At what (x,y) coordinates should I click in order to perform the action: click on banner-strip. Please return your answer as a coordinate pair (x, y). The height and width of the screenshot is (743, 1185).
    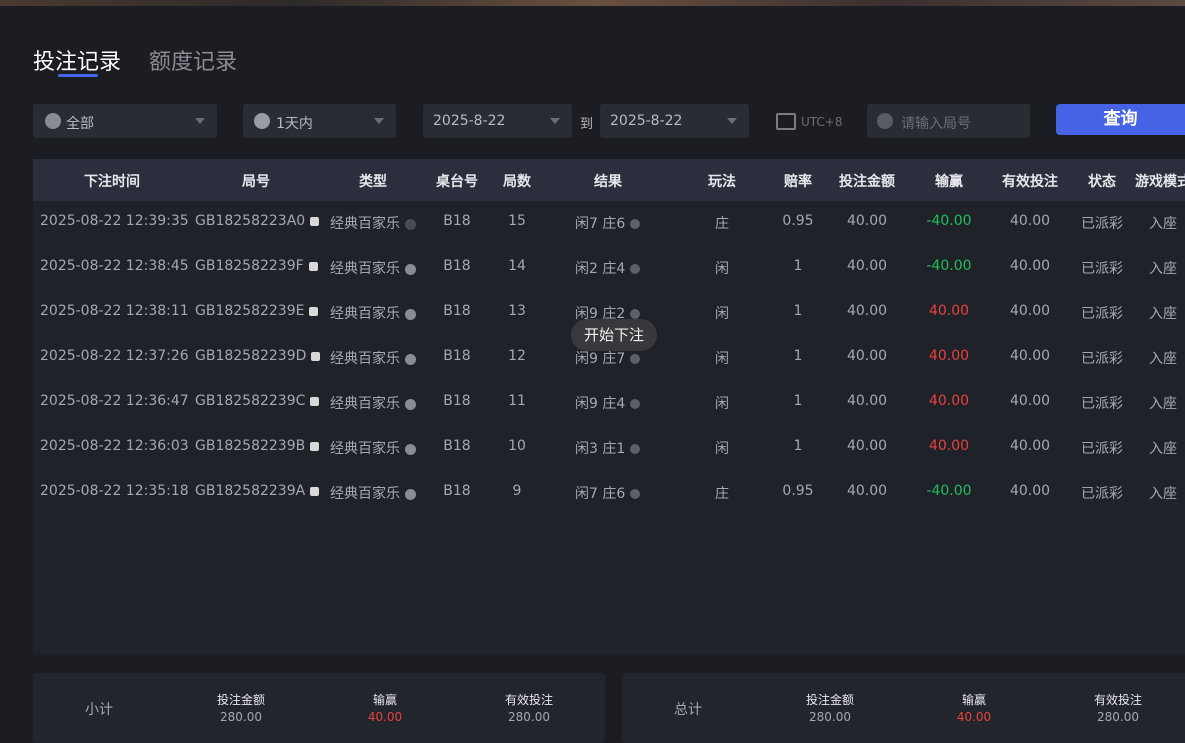
    Looking at the image, I should click on (592, 3).